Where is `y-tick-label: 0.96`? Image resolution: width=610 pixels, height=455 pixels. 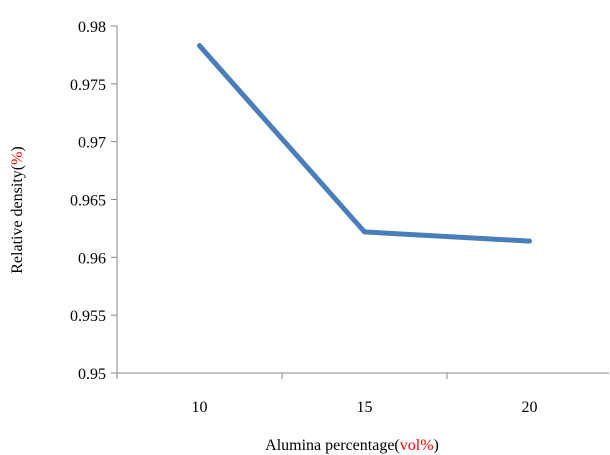 y-tick-label: 0.96 is located at coordinates (92, 258).